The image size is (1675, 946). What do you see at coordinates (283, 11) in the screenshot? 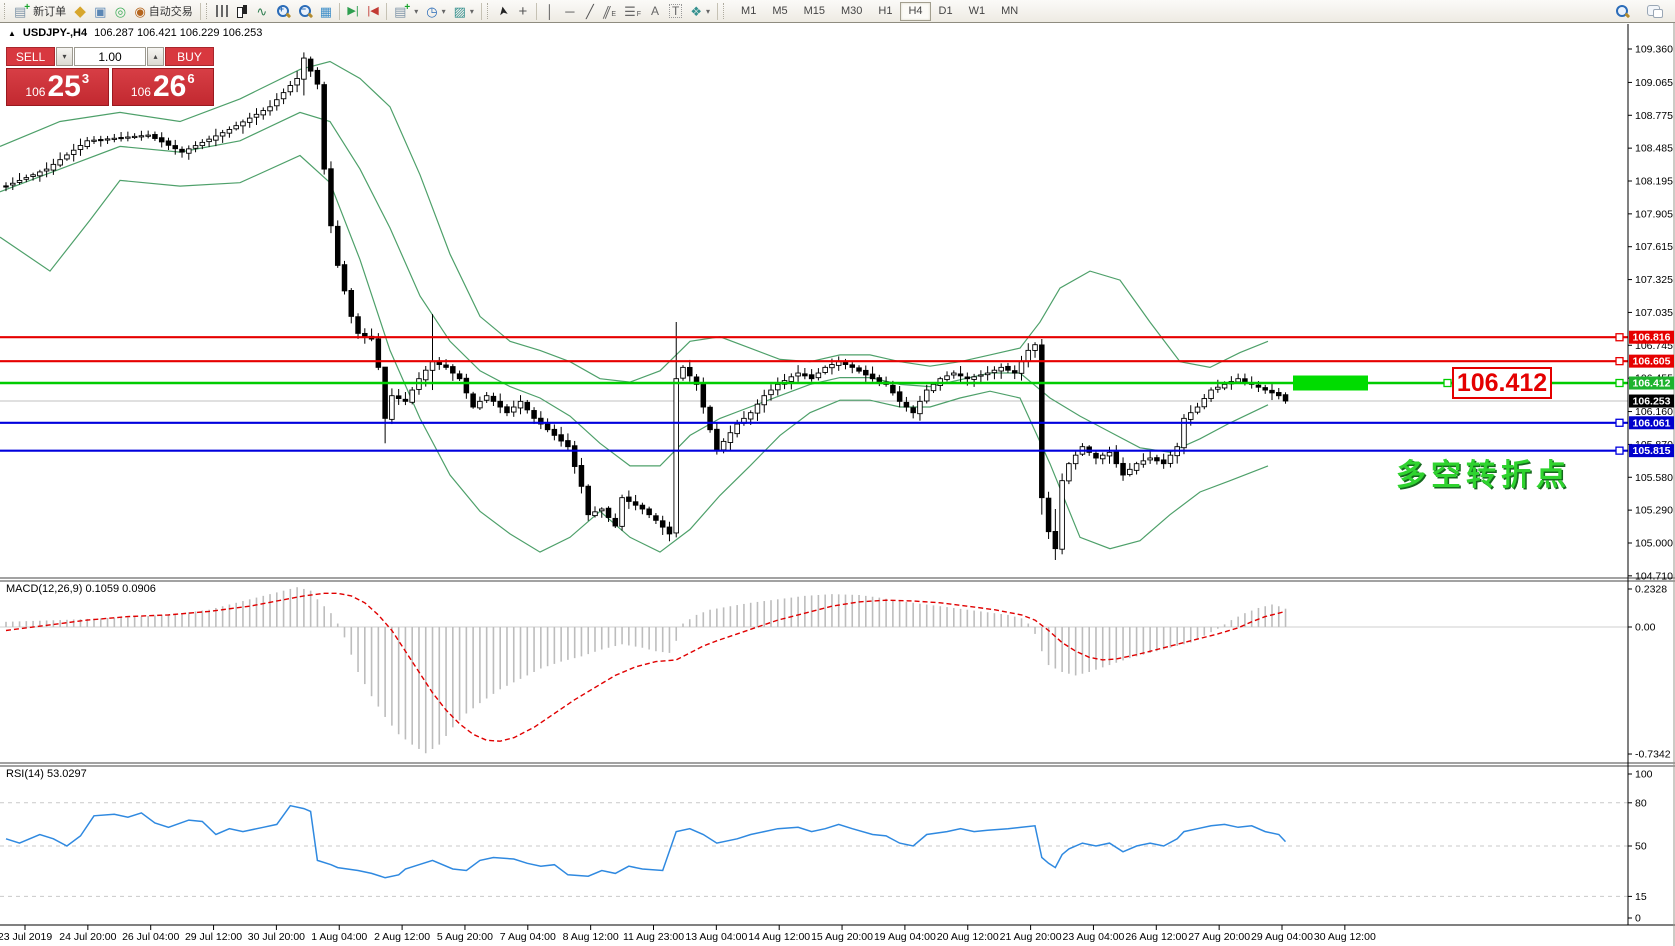
I see `zoom-in-button: +` at bounding box center [283, 11].